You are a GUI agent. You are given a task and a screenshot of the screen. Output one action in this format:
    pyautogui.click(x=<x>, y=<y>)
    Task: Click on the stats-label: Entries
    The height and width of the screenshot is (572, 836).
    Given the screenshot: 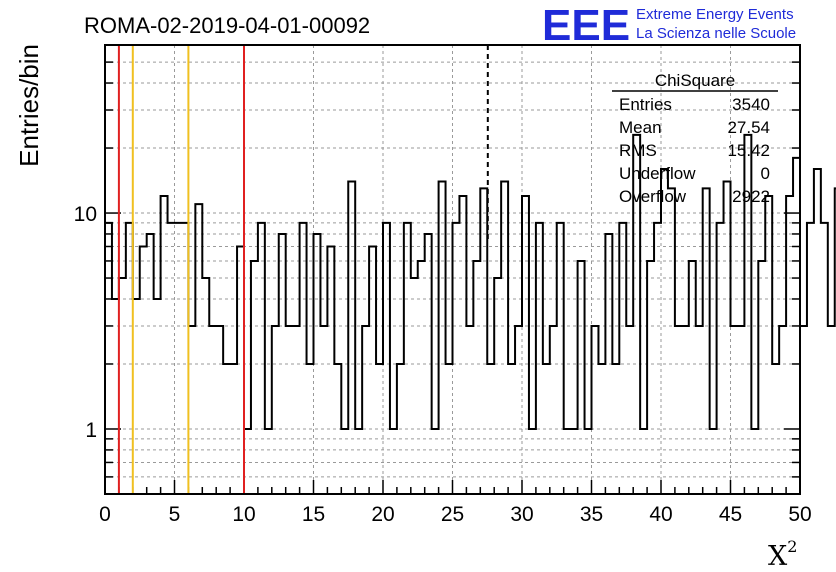 What is the action you would take?
    pyautogui.click(x=645, y=104)
    